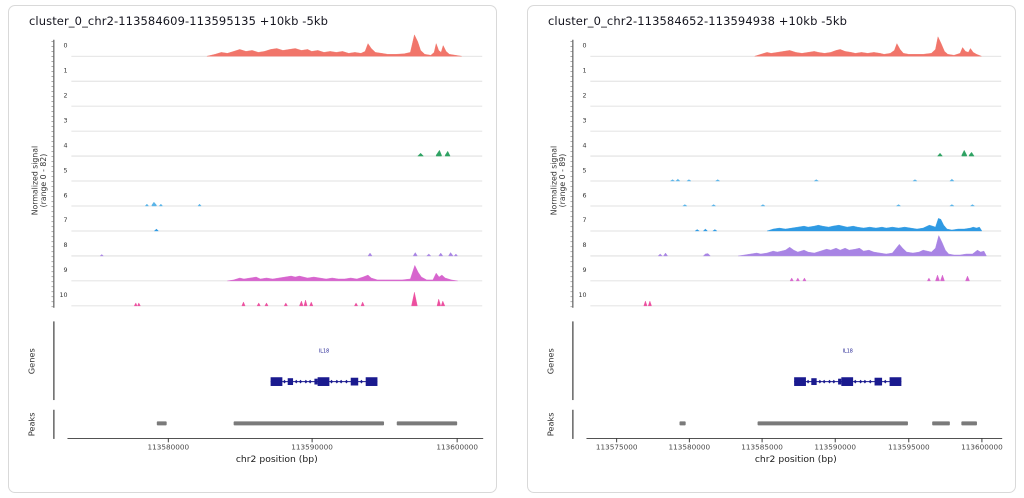  I want to click on signal-track-1: 1, so click(792, 74).